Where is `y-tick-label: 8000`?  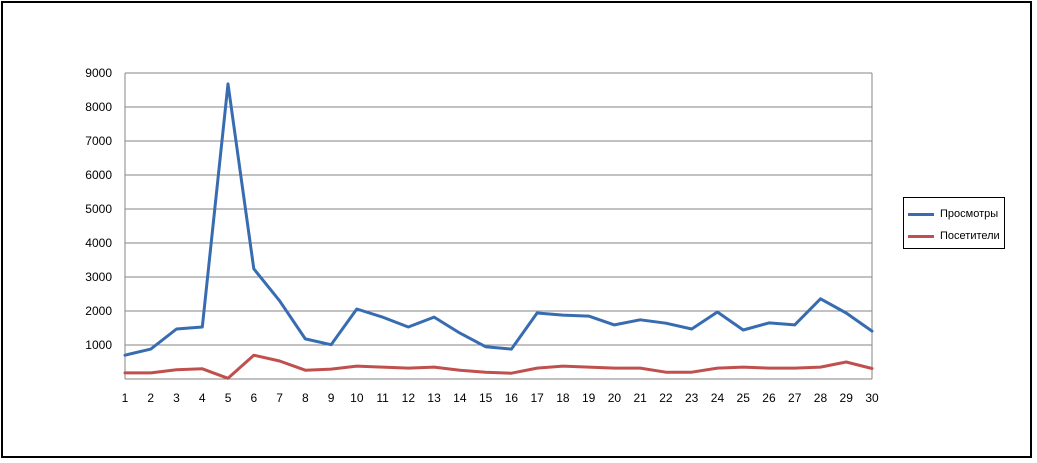
y-tick-label: 8000 is located at coordinates (98, 107).